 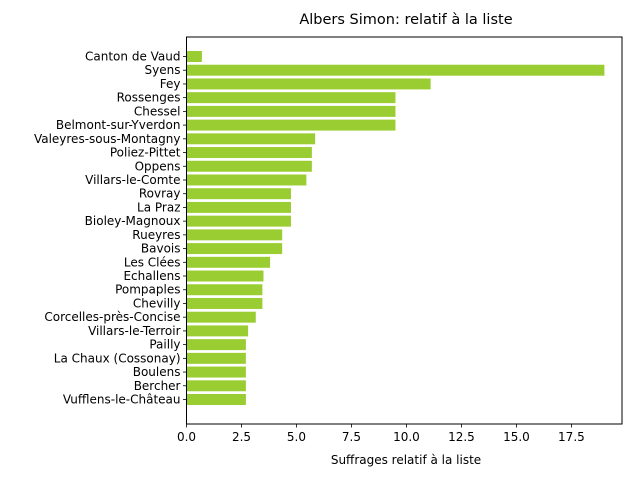 What do you see at coordinates (516, 437) in the screenshot?
I see `x-tick-label-6: 15.0` at bounding box center [516, 437].